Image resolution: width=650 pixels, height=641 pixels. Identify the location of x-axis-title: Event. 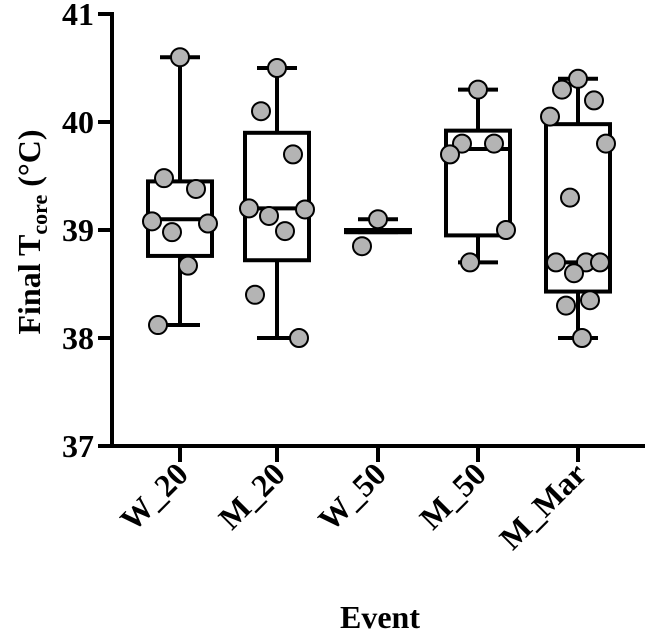
(380, 617).